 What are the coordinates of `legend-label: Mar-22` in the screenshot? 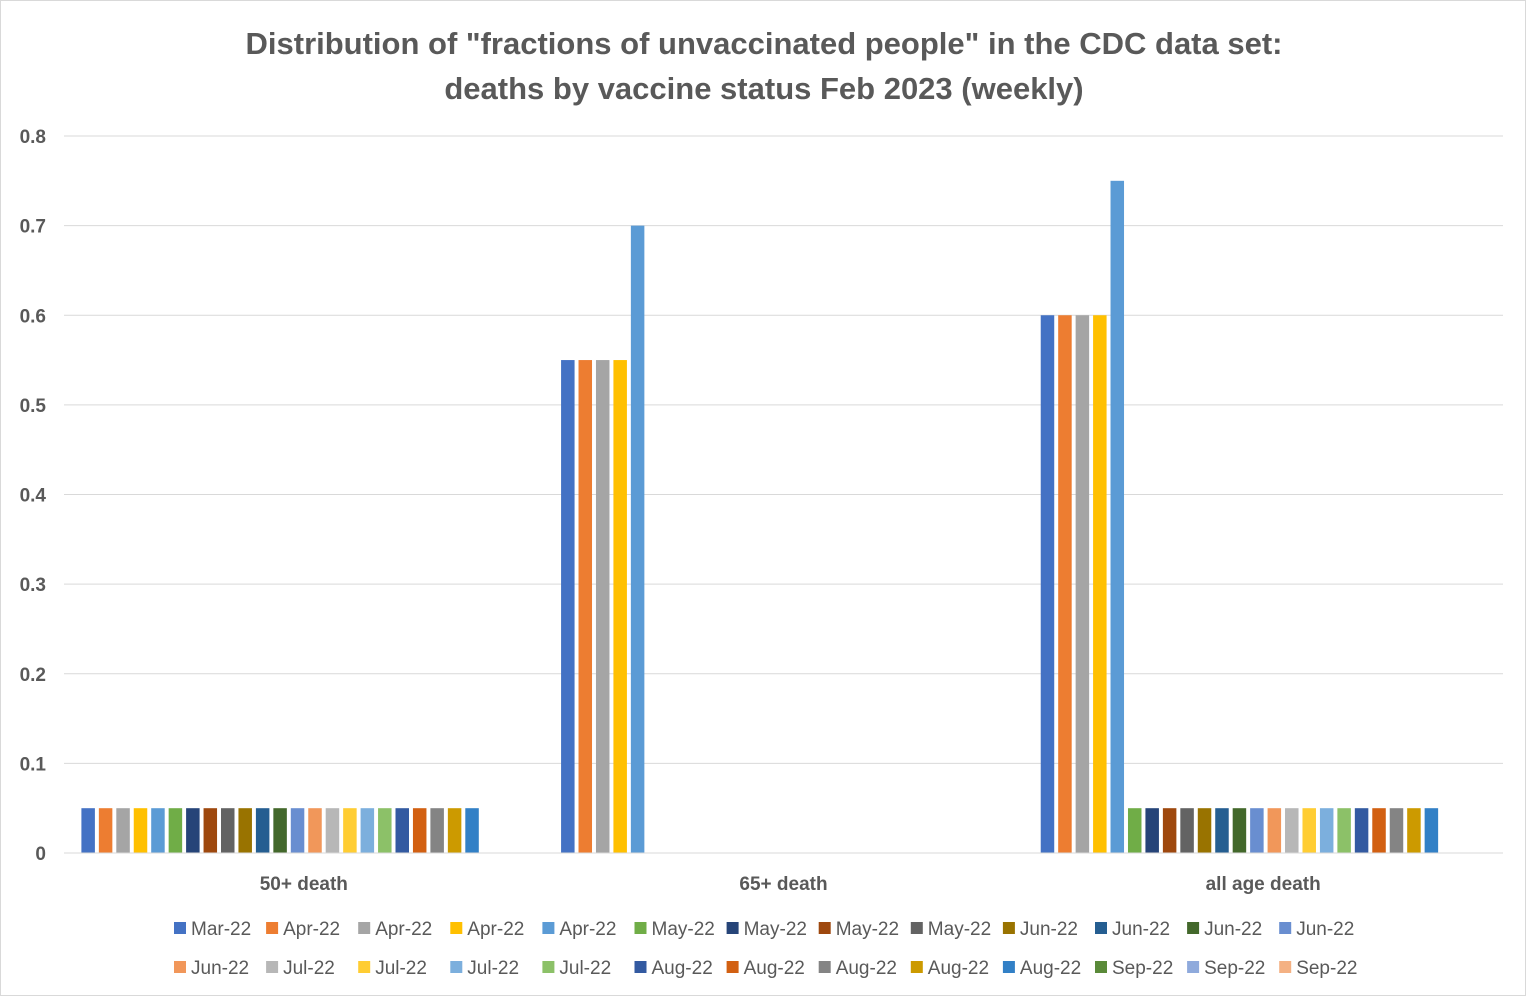 It's located at (221, 929).